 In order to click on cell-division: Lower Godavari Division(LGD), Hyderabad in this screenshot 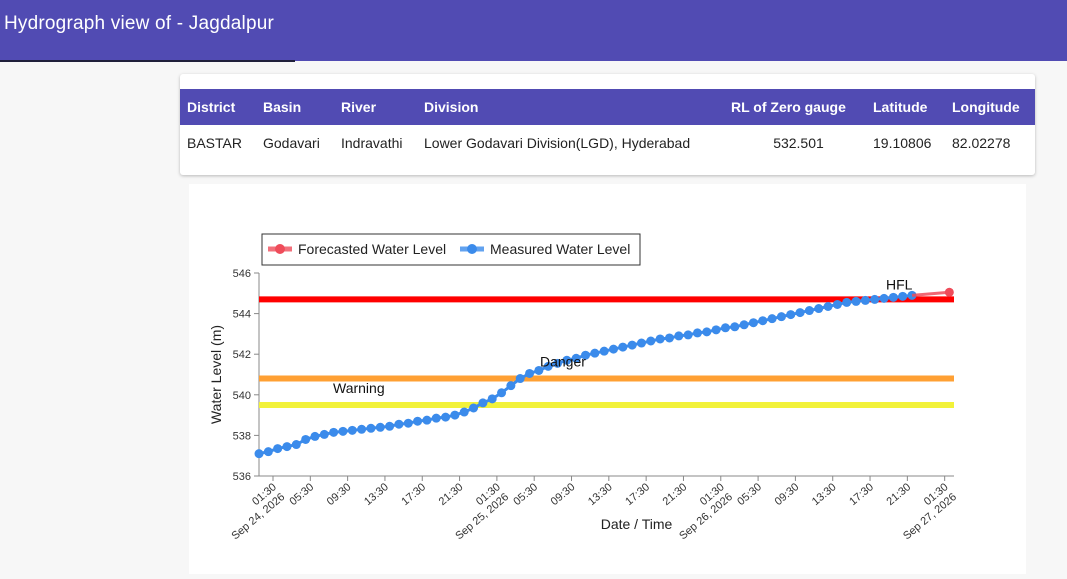, I will do `click(557, 143)`.